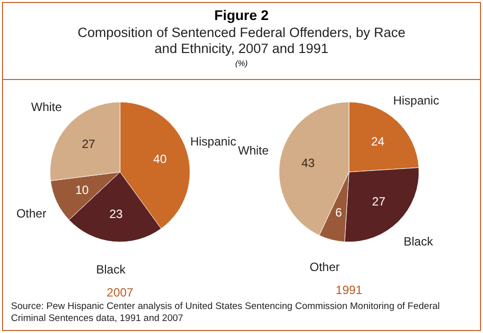 Image resolution: width=483 pixels, height=333 pixels. What do you see at coordinates (160, 159) in the screenshot?
I see `data-label: 40` at bounding box center [160, 159].